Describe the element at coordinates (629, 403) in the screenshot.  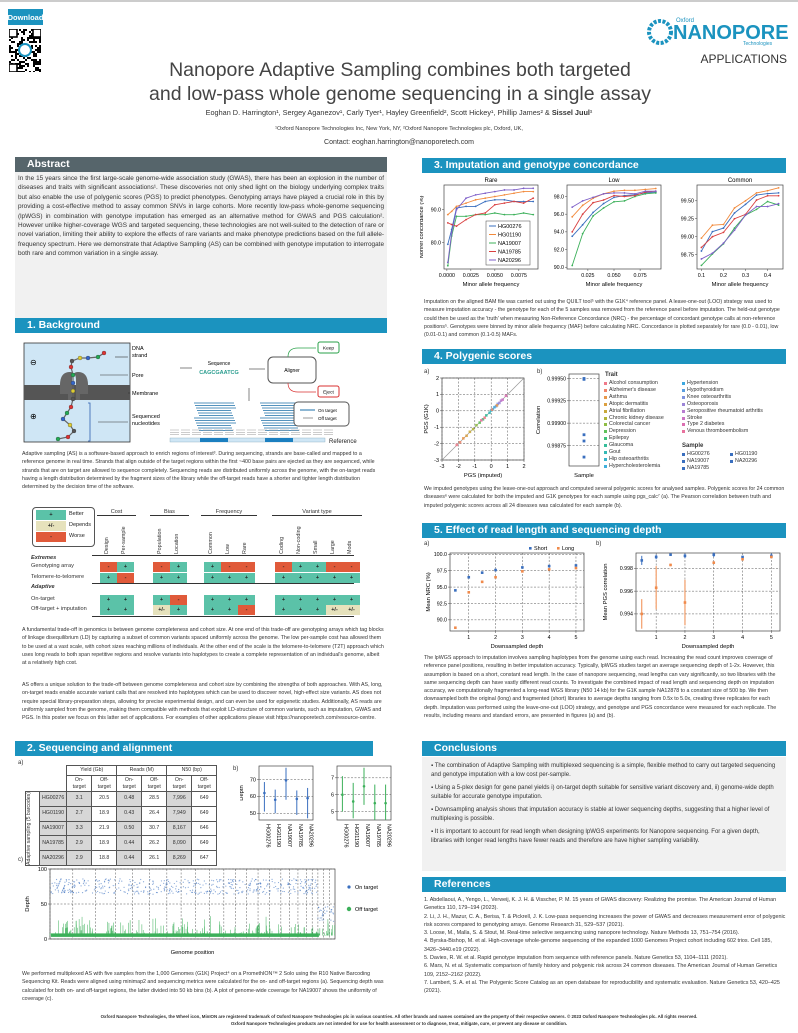
I see `trait-label: Atopic dermatitis` at that location.